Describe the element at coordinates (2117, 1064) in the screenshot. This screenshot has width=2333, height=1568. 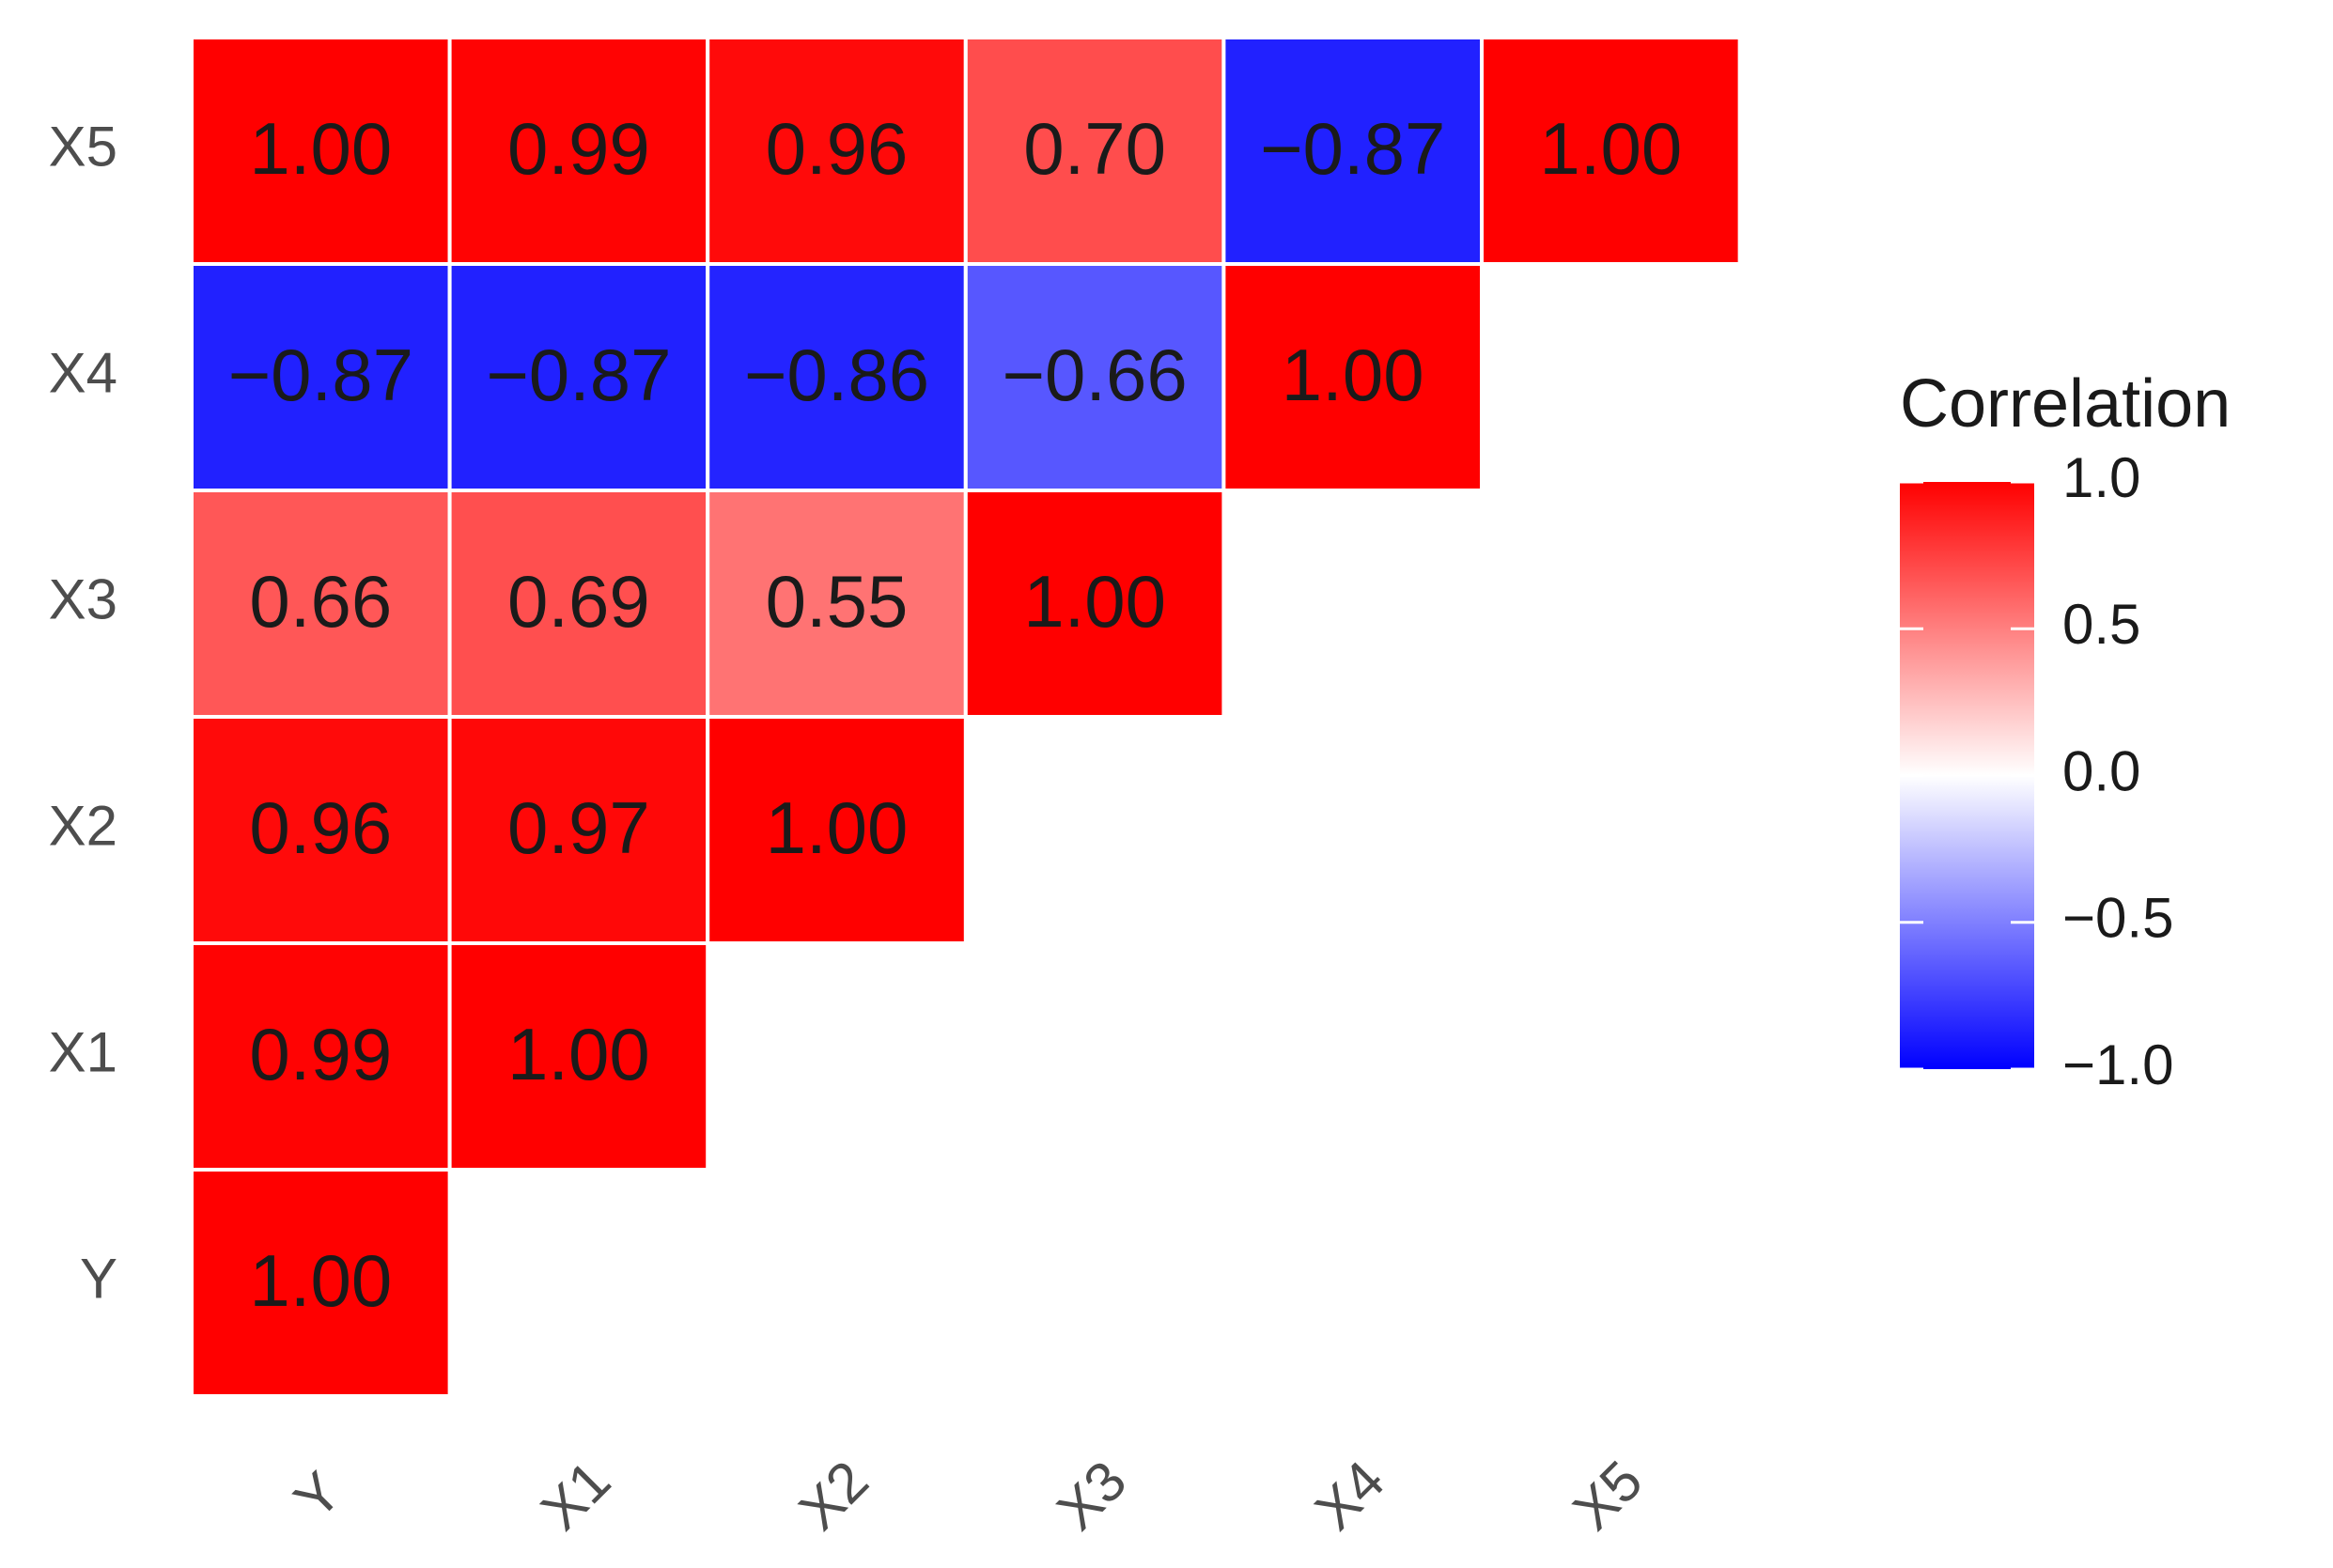
I see `colorbar-tick-label: −1.0` at that location.